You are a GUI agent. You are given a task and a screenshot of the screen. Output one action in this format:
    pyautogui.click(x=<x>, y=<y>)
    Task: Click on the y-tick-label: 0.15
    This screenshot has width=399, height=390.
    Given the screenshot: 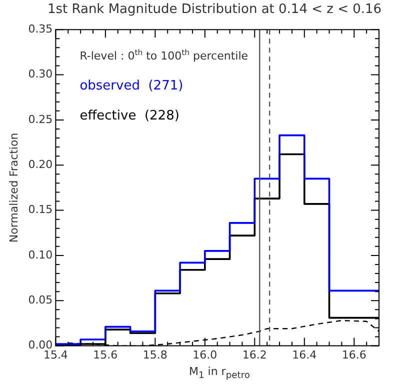 What is the action you would take?
    pyautogui.click(x=40, y=209)
    